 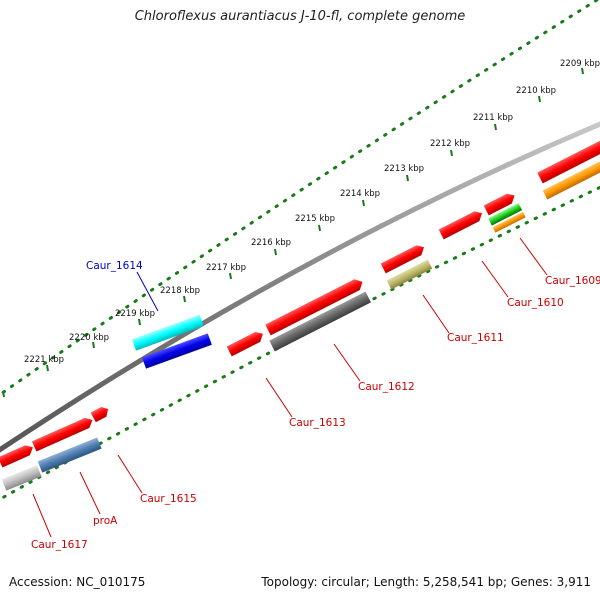 I want to click on gene-label: Caur_1609, so click(x=572, y=281).